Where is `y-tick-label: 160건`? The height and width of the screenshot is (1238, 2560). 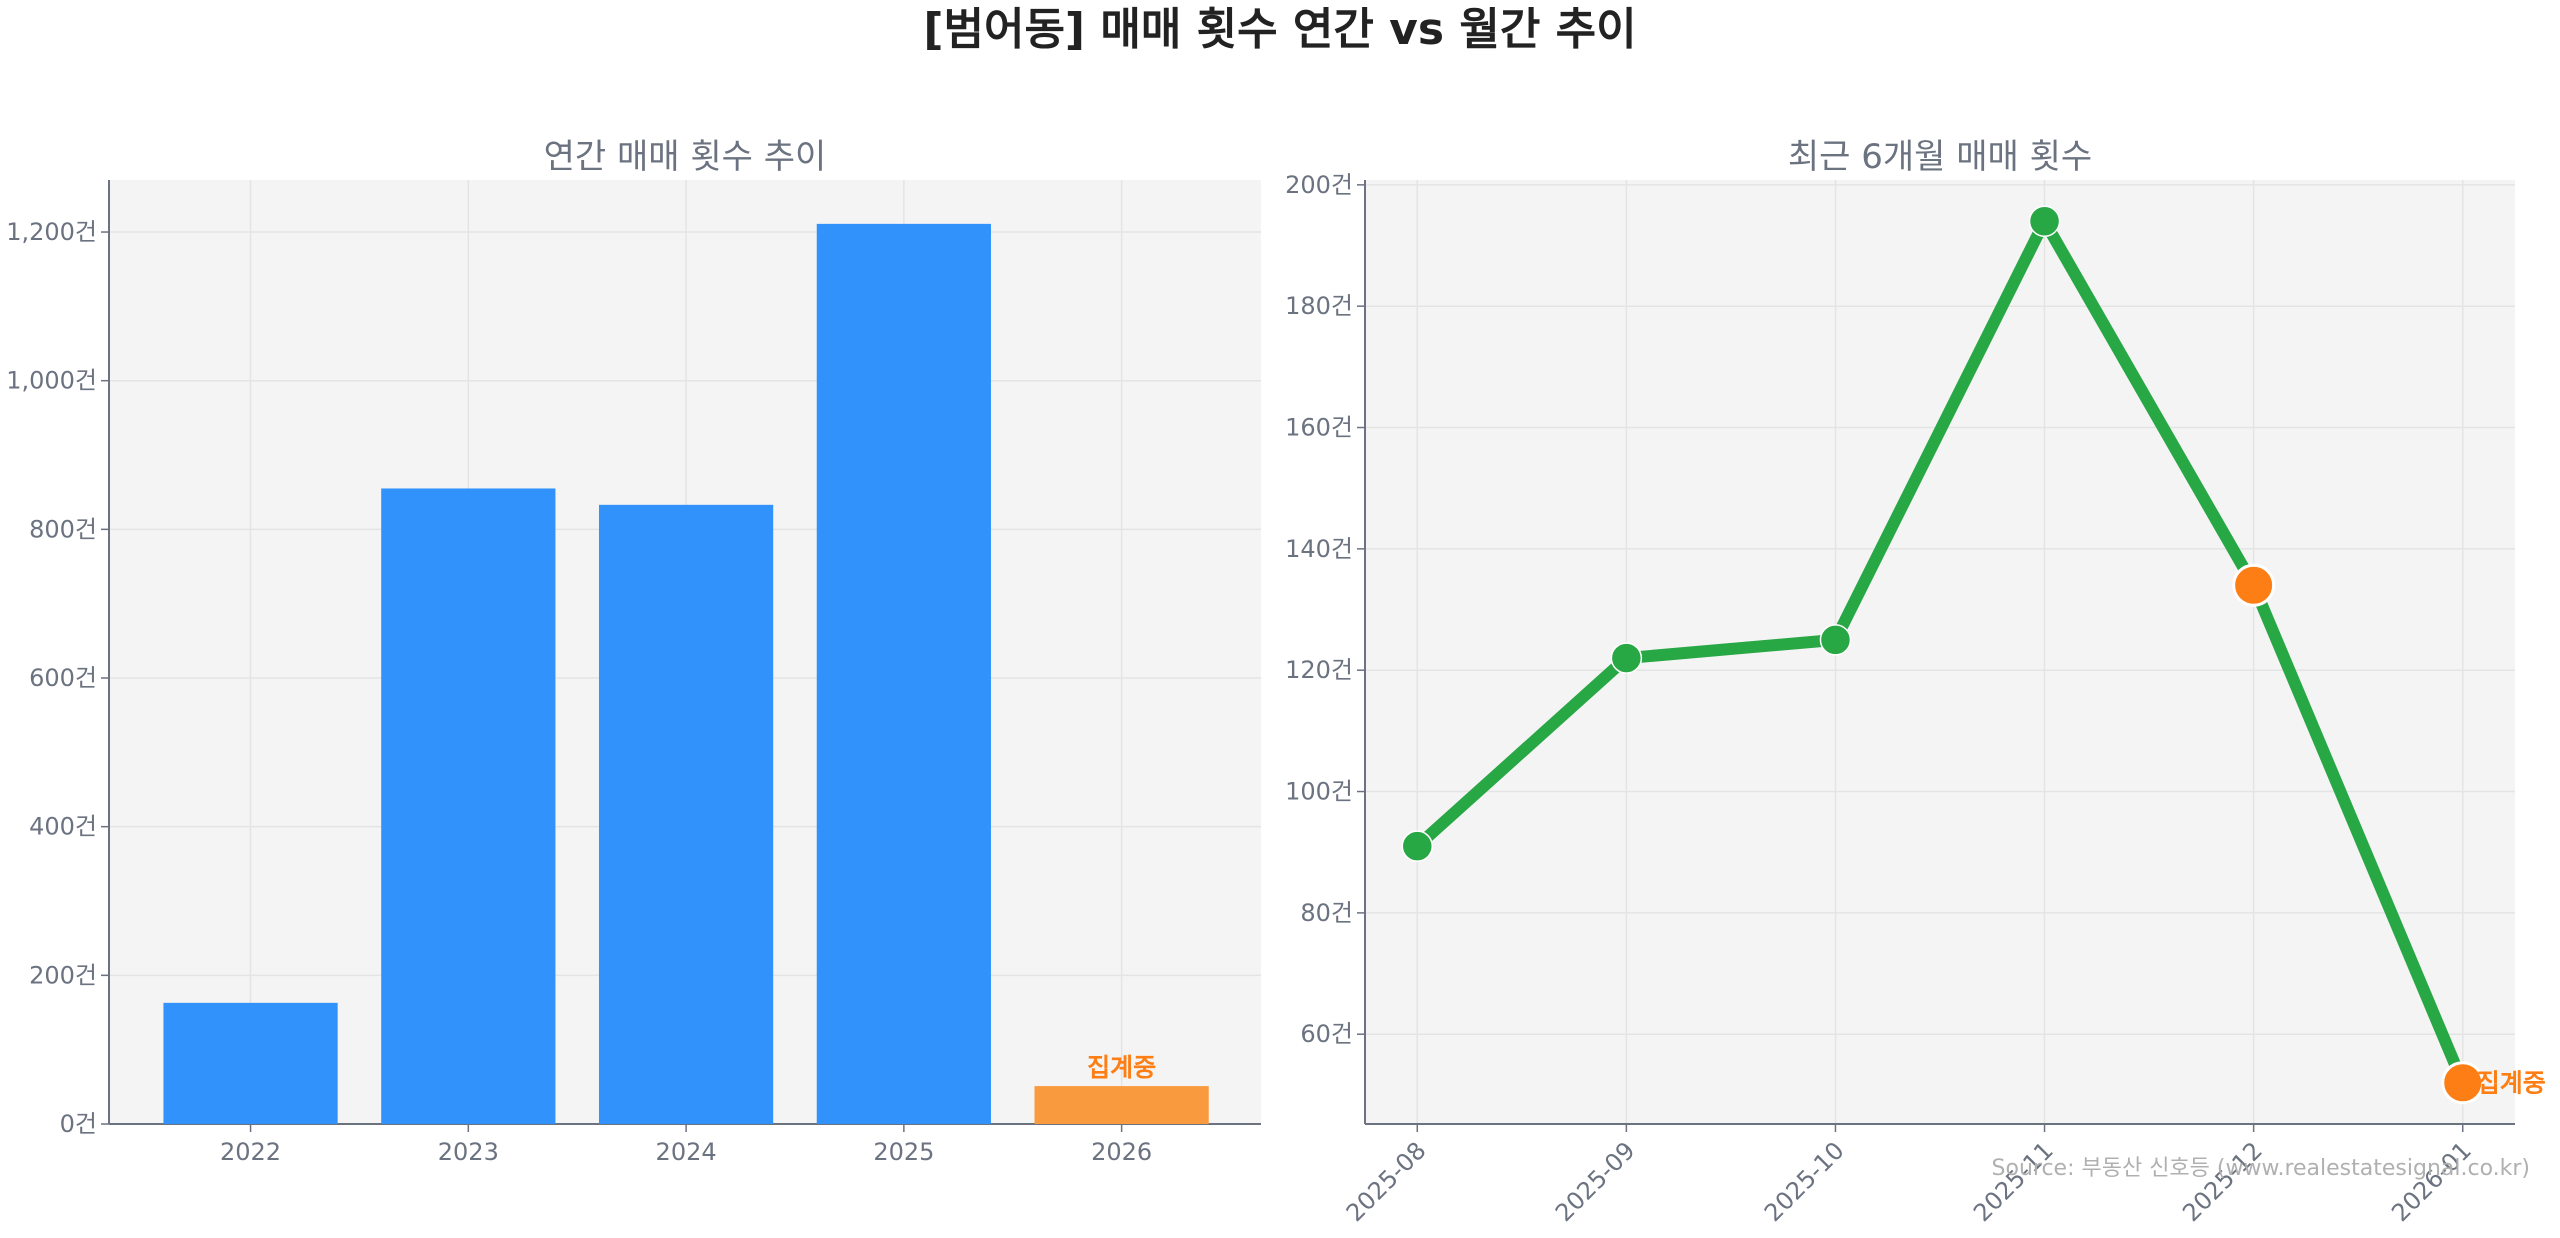 y-tick-label: 160건 is located at coordinates (1319, 428).